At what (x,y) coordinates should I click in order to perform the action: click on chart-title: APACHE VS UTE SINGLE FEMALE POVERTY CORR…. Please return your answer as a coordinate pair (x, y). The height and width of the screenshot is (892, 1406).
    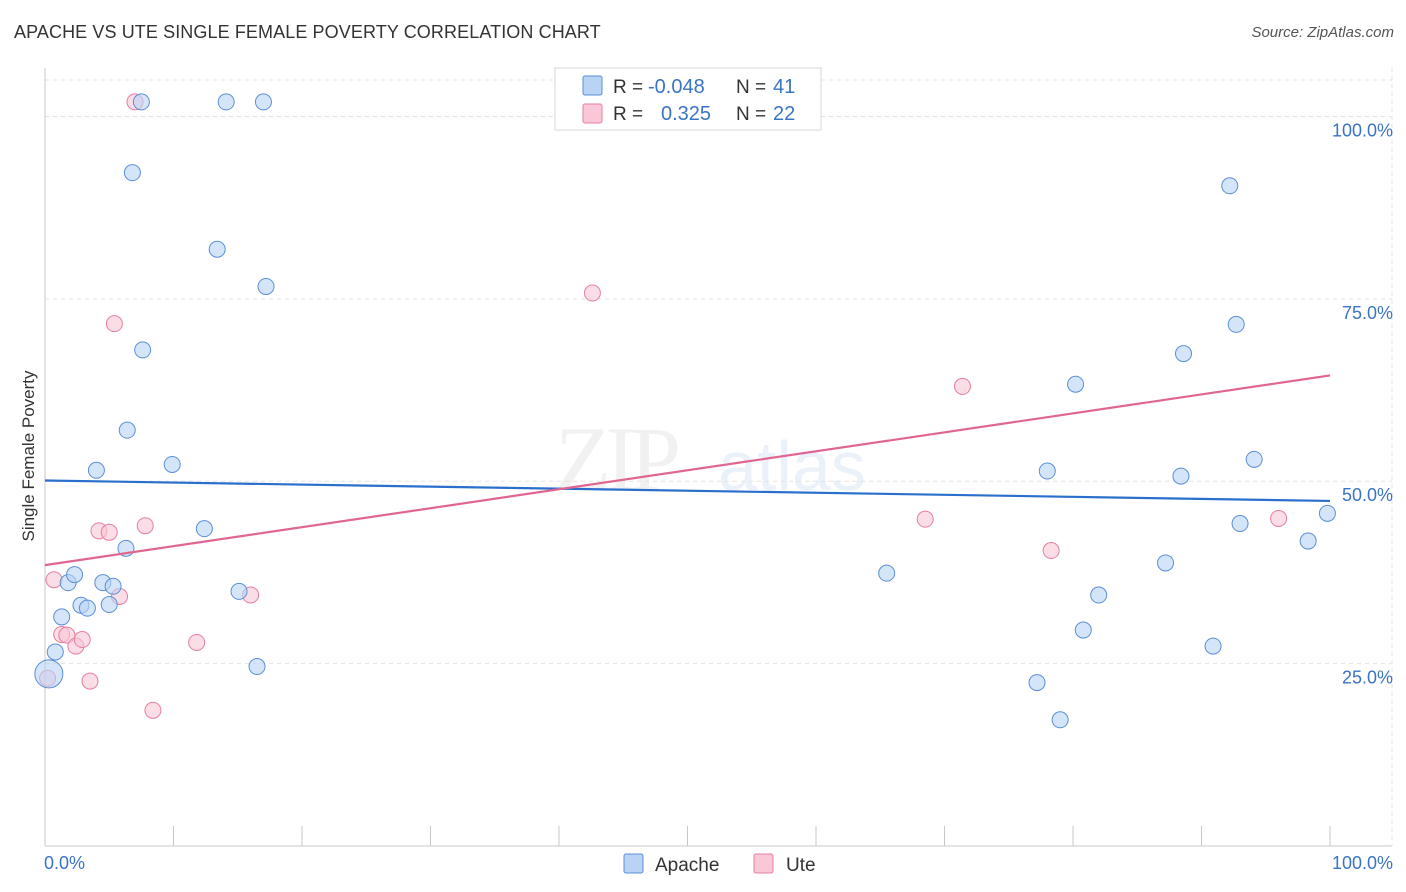
    Looking at the image, I should click on (307, 32).